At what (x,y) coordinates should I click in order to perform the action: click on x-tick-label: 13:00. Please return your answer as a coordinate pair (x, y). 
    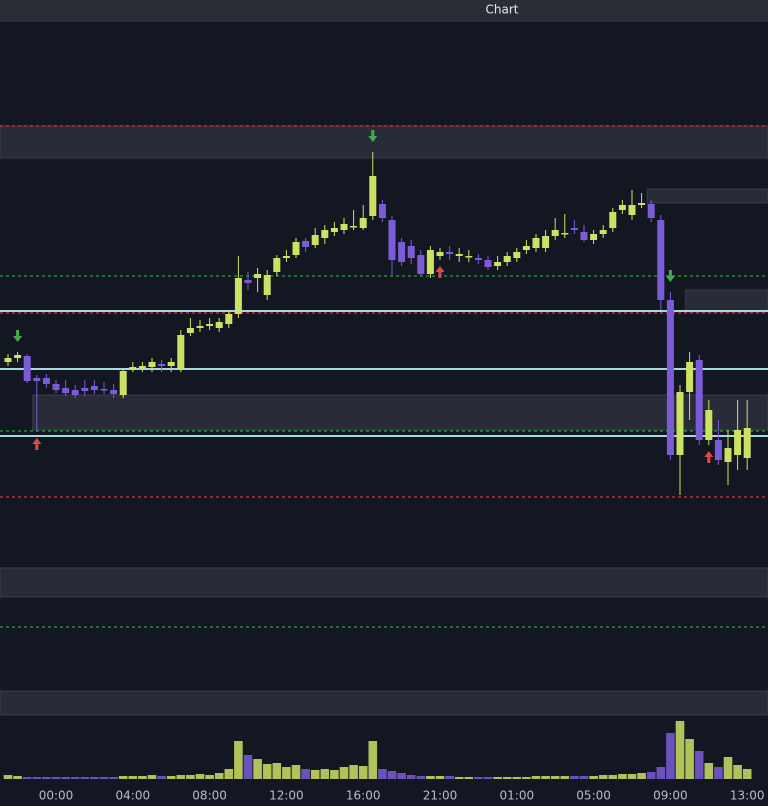
    Looking at the image, I should click on (747, 796).